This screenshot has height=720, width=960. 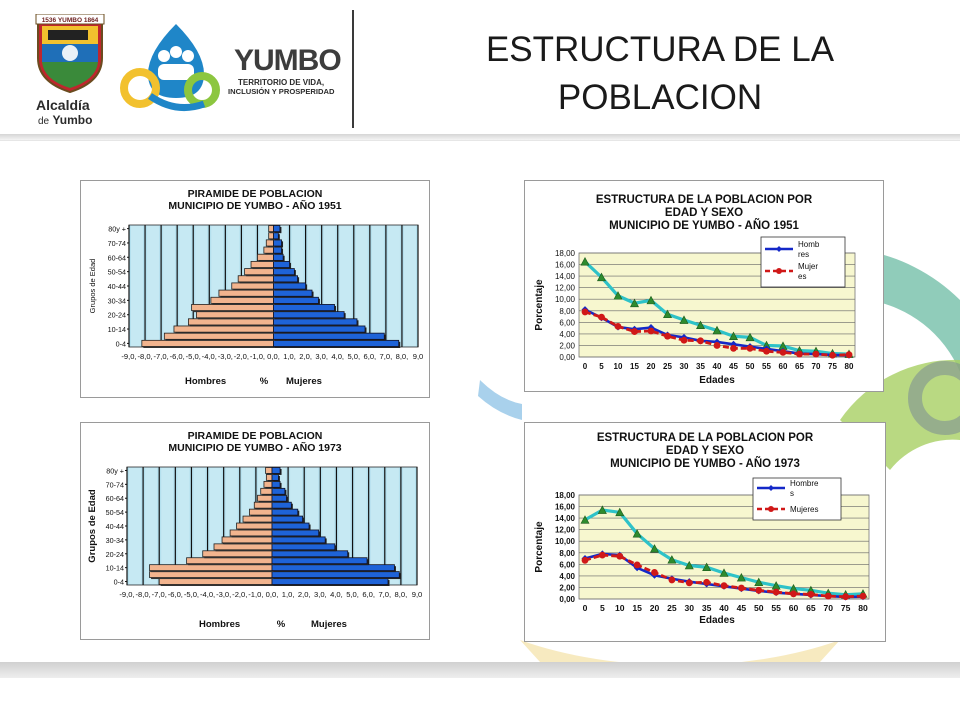 What do you see at coordinates (126, 594) in the screenshot?
I see `pyramid-1973-xtick-label: -9,0,` at bounding box center [126, 594].